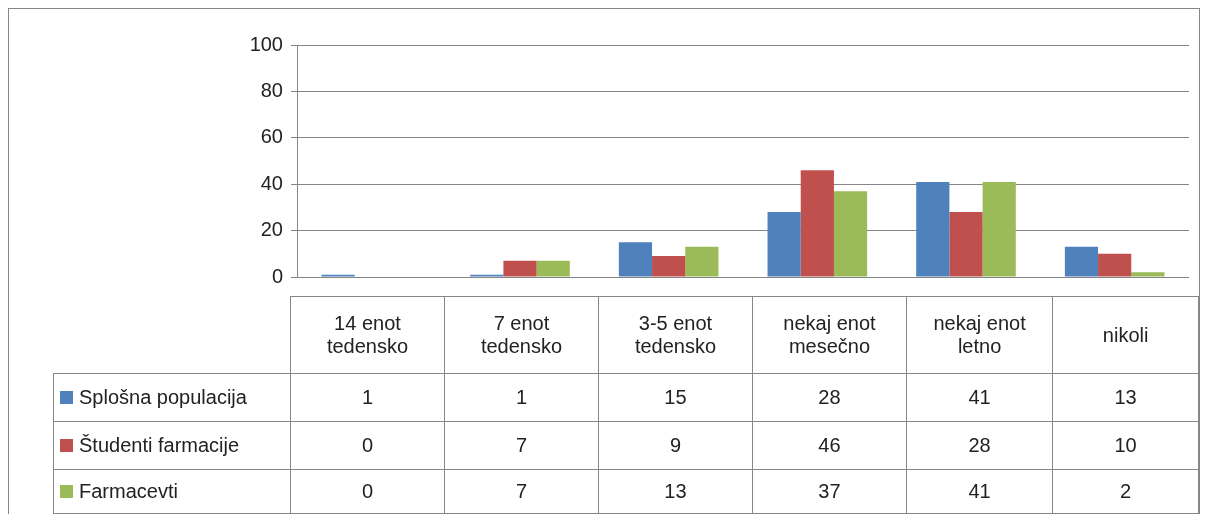 The width and height of the screenshot is (1206, 515). What do you see at coordinates (829, 491) in the screenshot?
I see `data-label: 37` at bounding box center [829, 491].